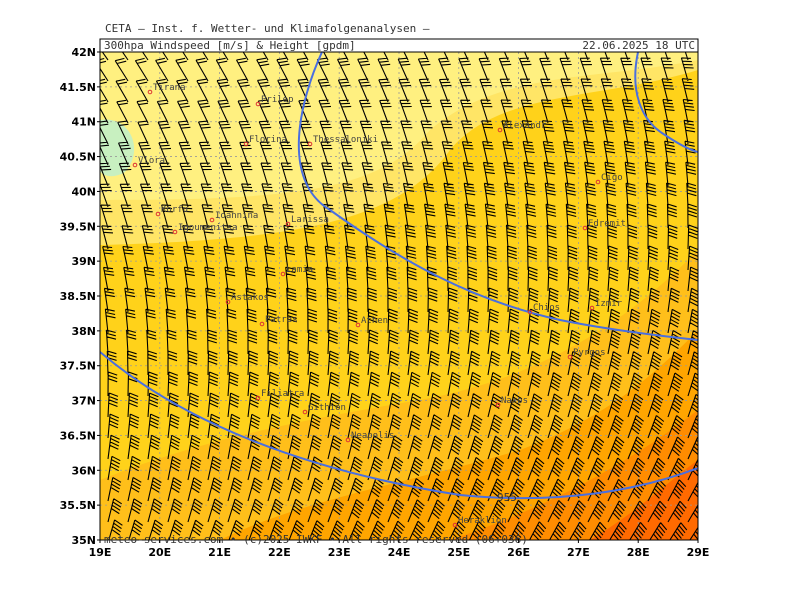 The height and width of the screenshot is (604, 800). I want to click on city-label: Ioannina, so click(236, 216).